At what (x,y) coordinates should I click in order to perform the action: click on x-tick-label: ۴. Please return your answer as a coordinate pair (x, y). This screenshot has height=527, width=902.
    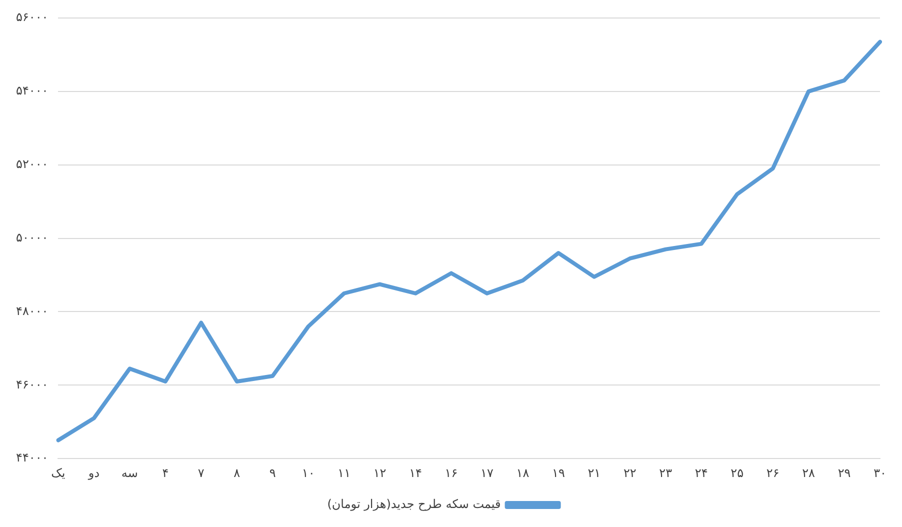
    Looking at the image, I should click on (165, 473).